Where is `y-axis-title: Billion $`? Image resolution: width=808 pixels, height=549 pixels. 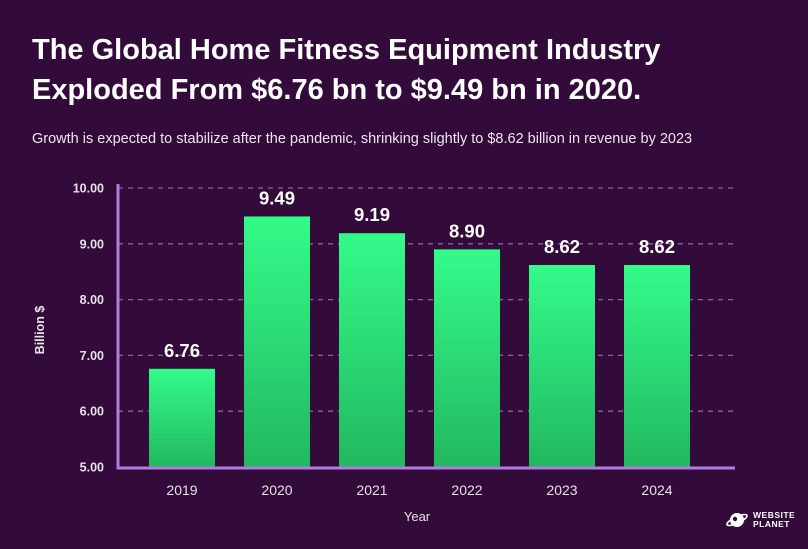
y-axis-title: Billion $ is located at coordinates (40, 330).